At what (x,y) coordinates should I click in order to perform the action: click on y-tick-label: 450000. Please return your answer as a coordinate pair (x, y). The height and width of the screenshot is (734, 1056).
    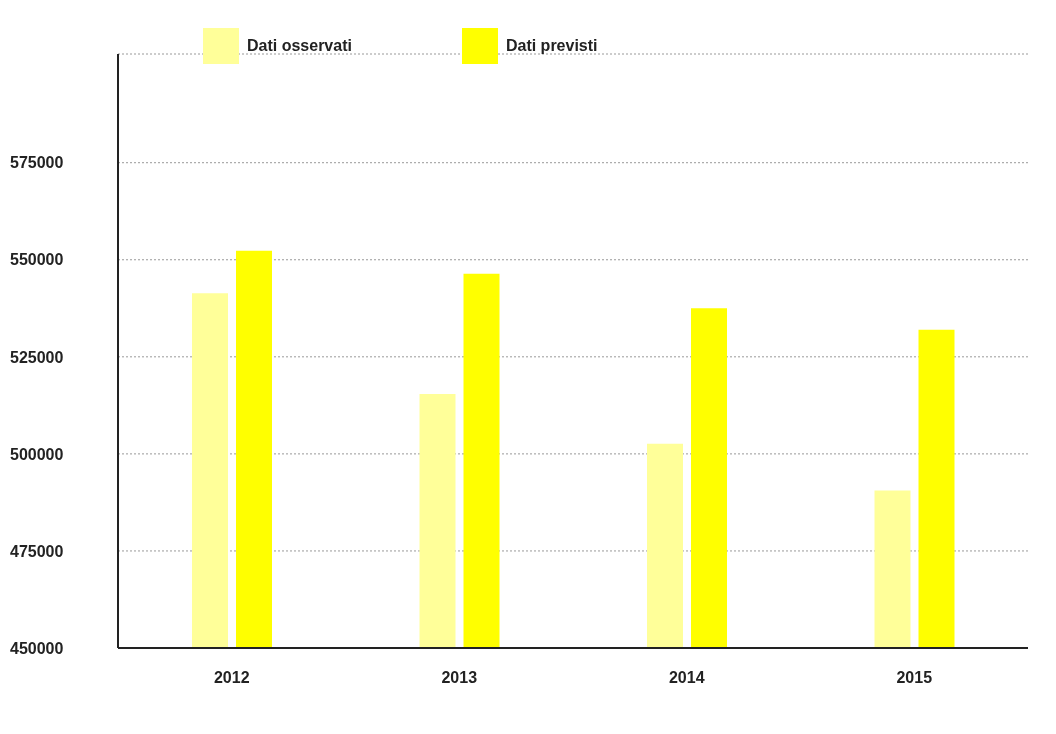
    Looking at the image, I should click on (37, 648).